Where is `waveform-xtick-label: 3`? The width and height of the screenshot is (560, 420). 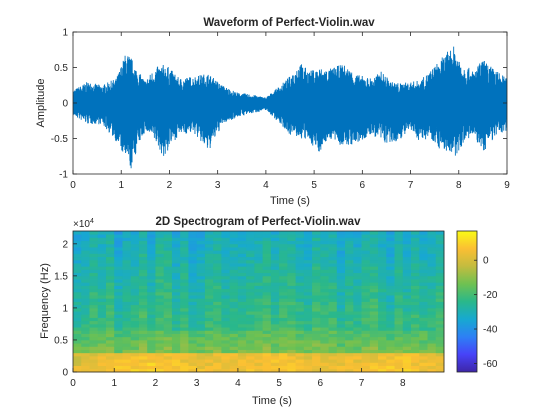 waveform-xtick-label: 3 is located at coordinates (218, 185).